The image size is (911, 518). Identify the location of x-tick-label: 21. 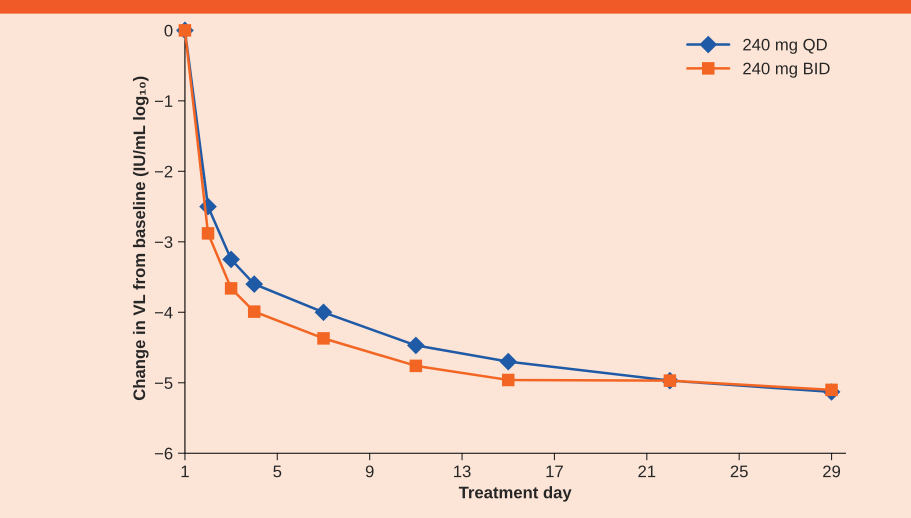
(647, 471).